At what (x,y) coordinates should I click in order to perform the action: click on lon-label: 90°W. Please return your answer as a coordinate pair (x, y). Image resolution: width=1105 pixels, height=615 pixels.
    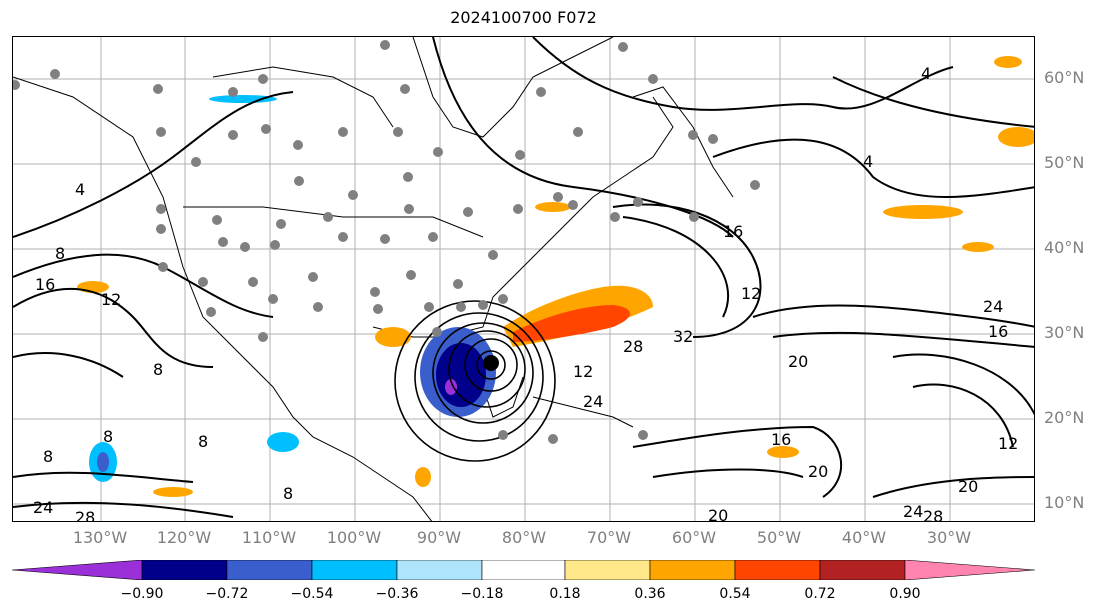
    Looking at the image, I should click on (439, 537).